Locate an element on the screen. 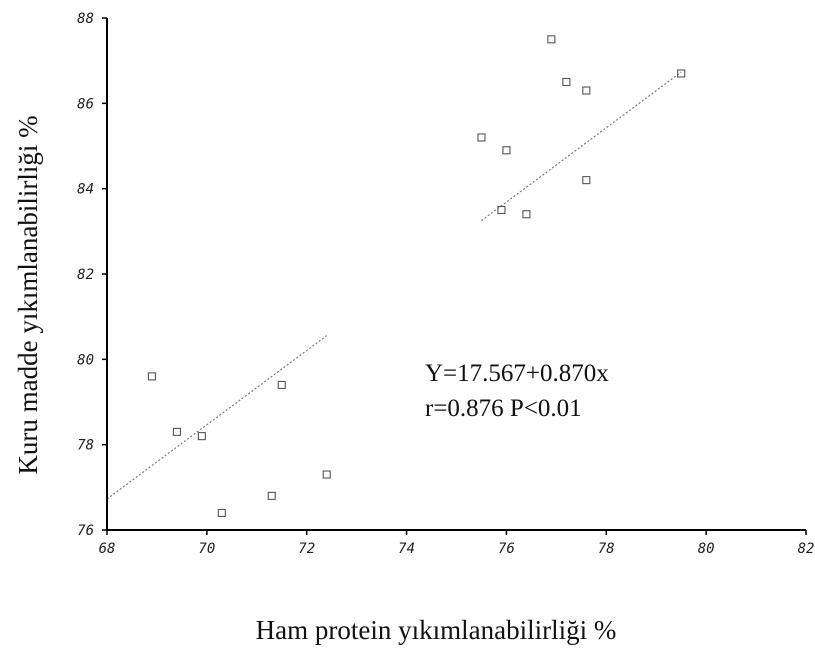  x-tick-label: 70 is located at coordinates (206, 549).